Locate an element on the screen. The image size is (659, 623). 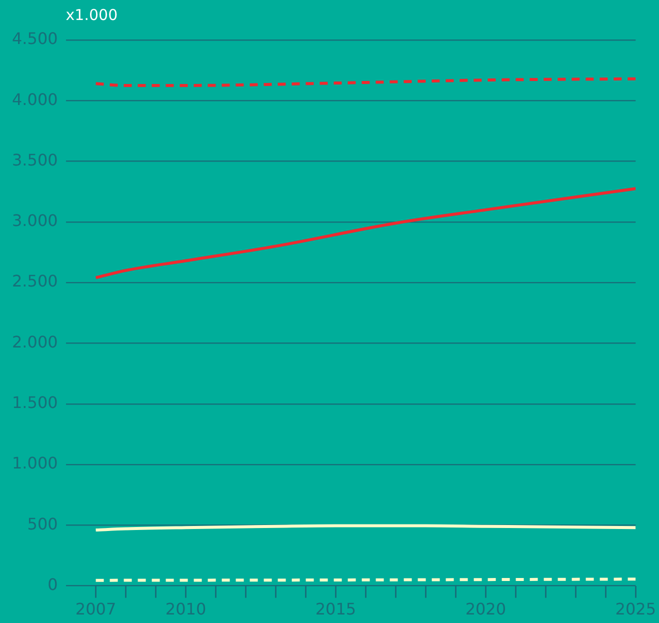
x-tick-label: 2020 is located at coordinates (485, 609).